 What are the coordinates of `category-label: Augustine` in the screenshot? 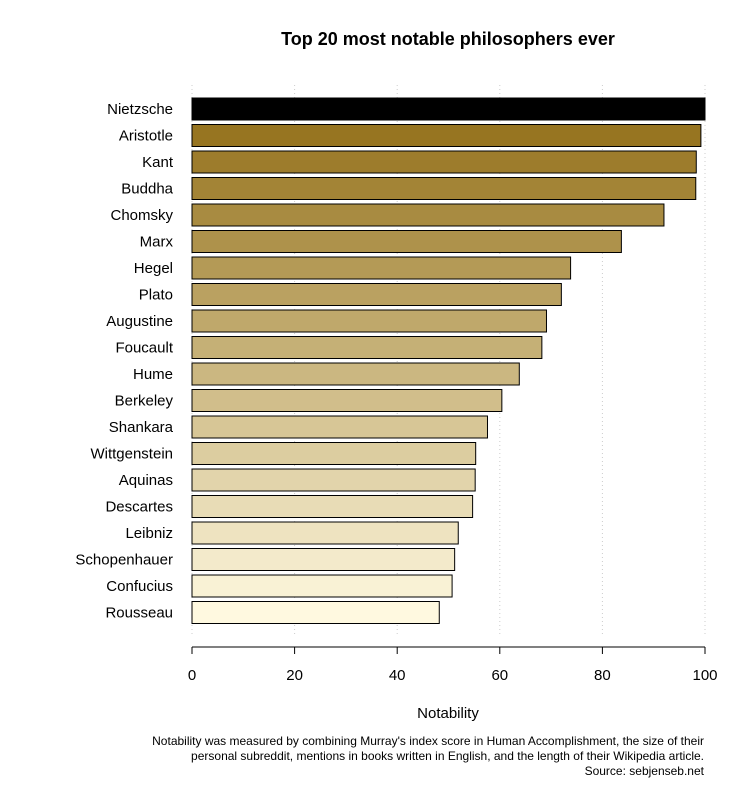 It's located at (139, 321).